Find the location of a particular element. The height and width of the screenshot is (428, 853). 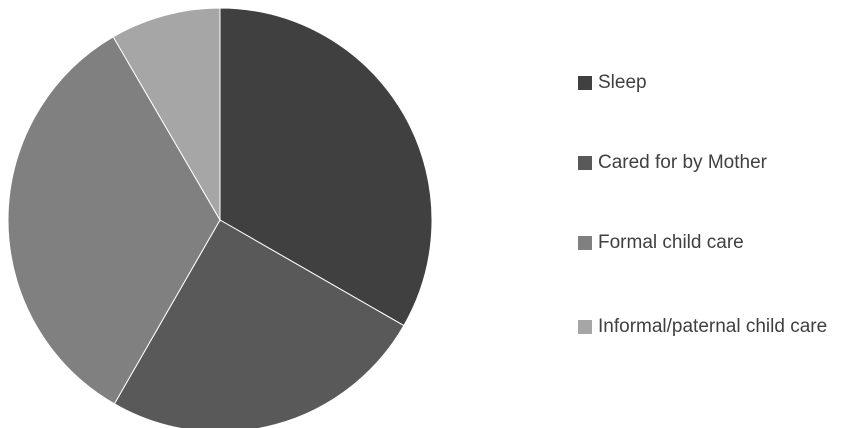

legend-swatch-sleep is located at coordinates (585, 83).